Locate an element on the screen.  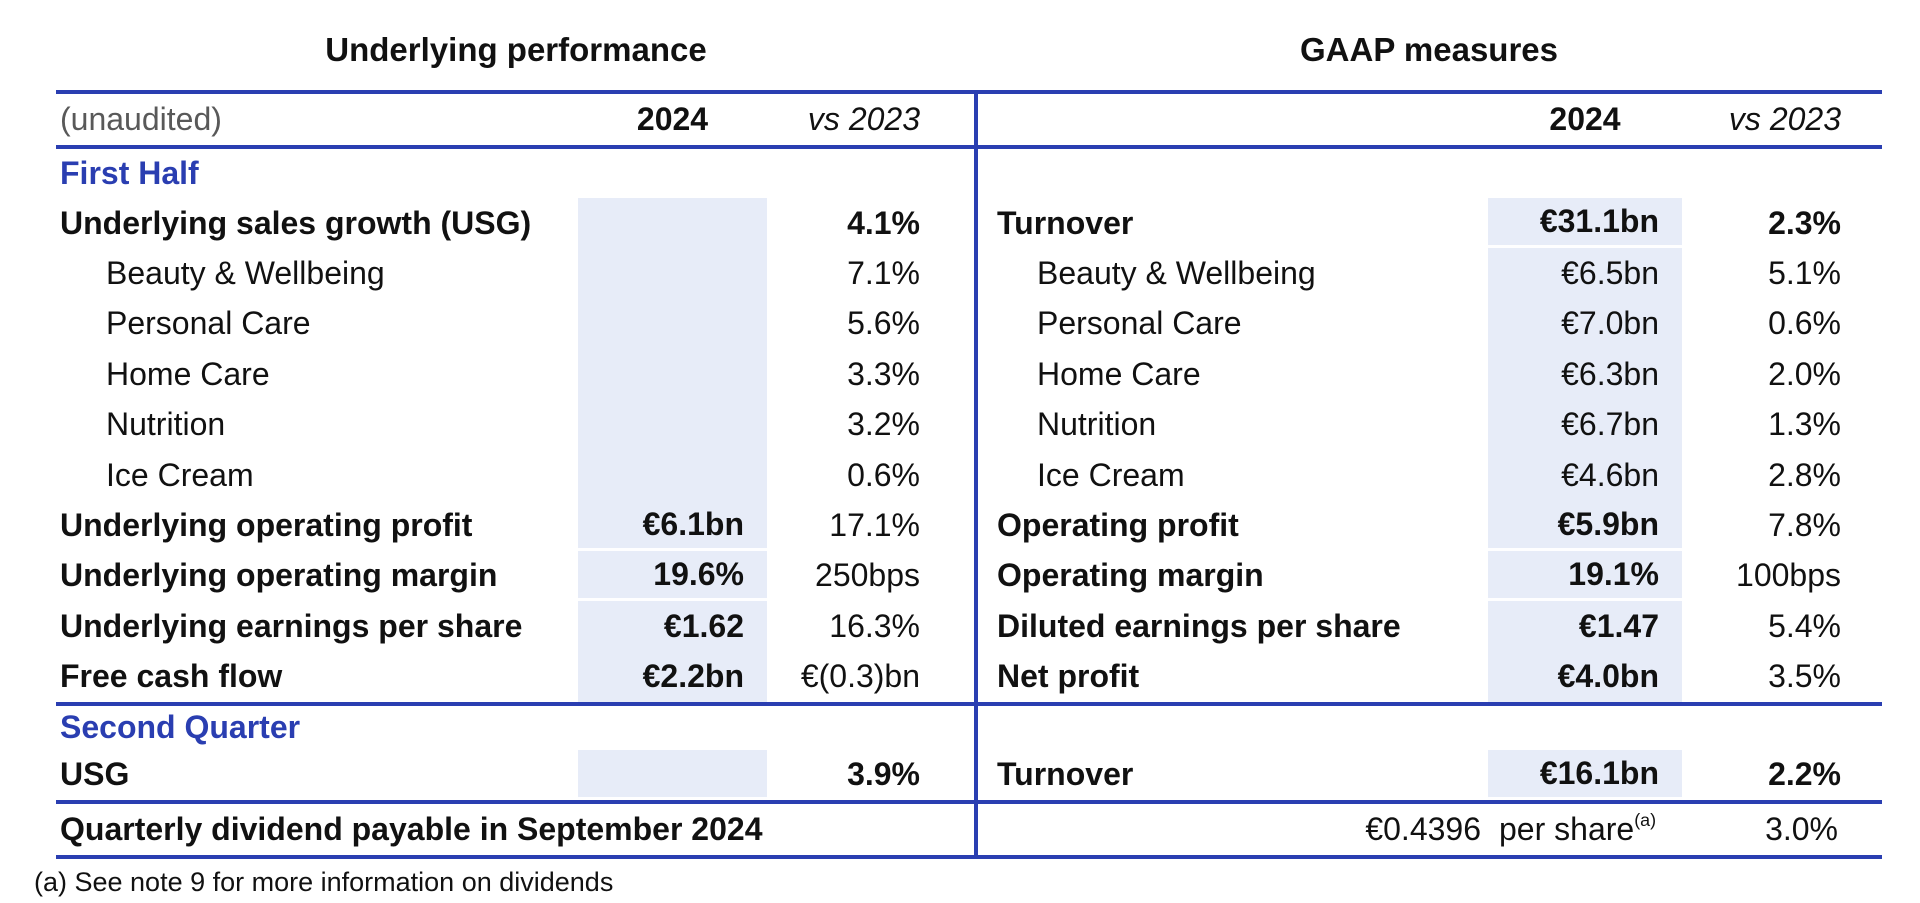
row-label: Ice Cream is located at coordinates (1111, 474).